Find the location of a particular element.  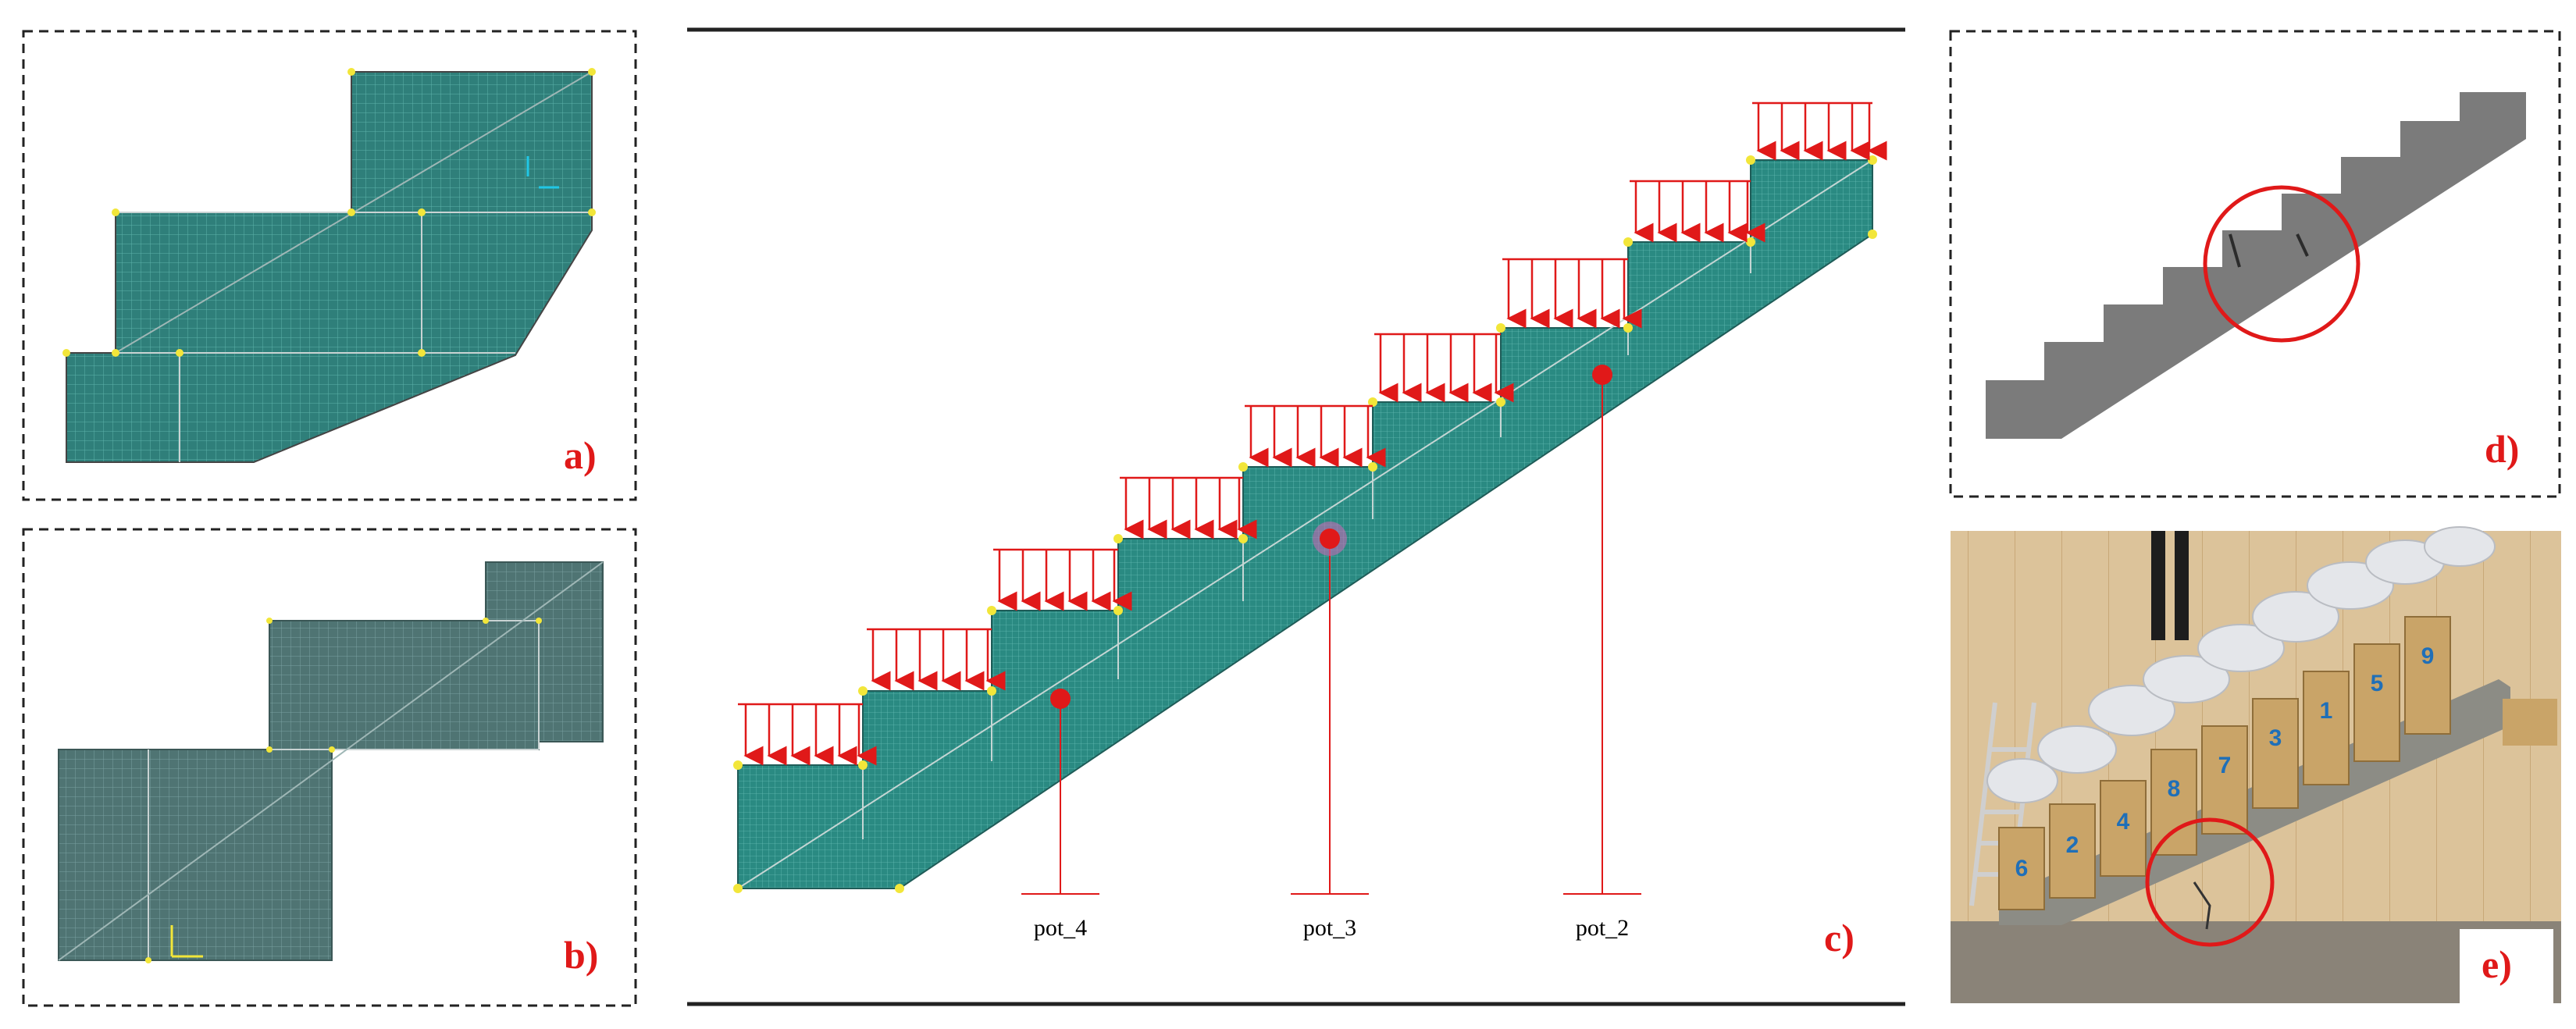

panel-d-label: d) is located at coordinates (2502, 449).